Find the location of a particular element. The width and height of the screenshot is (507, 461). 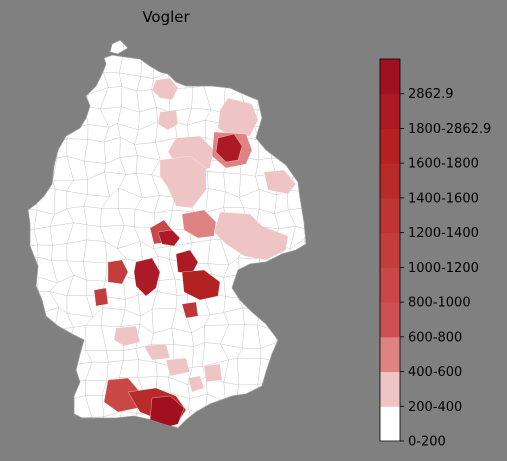

colorbar-tick-label: 0-200 is located at coordinates (427, 442).